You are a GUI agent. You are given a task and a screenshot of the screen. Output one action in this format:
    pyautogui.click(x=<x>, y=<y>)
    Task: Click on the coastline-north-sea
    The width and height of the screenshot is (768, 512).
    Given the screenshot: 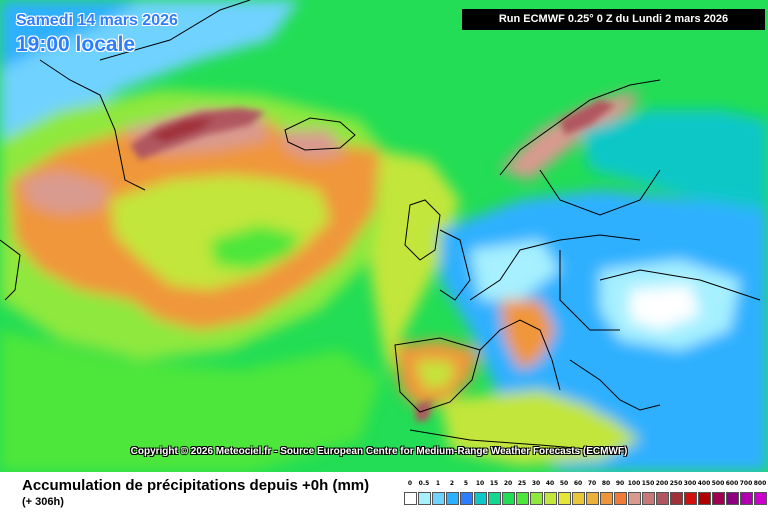 What is the action you would take?
    pyautogui.click(x=555, y=267)
    